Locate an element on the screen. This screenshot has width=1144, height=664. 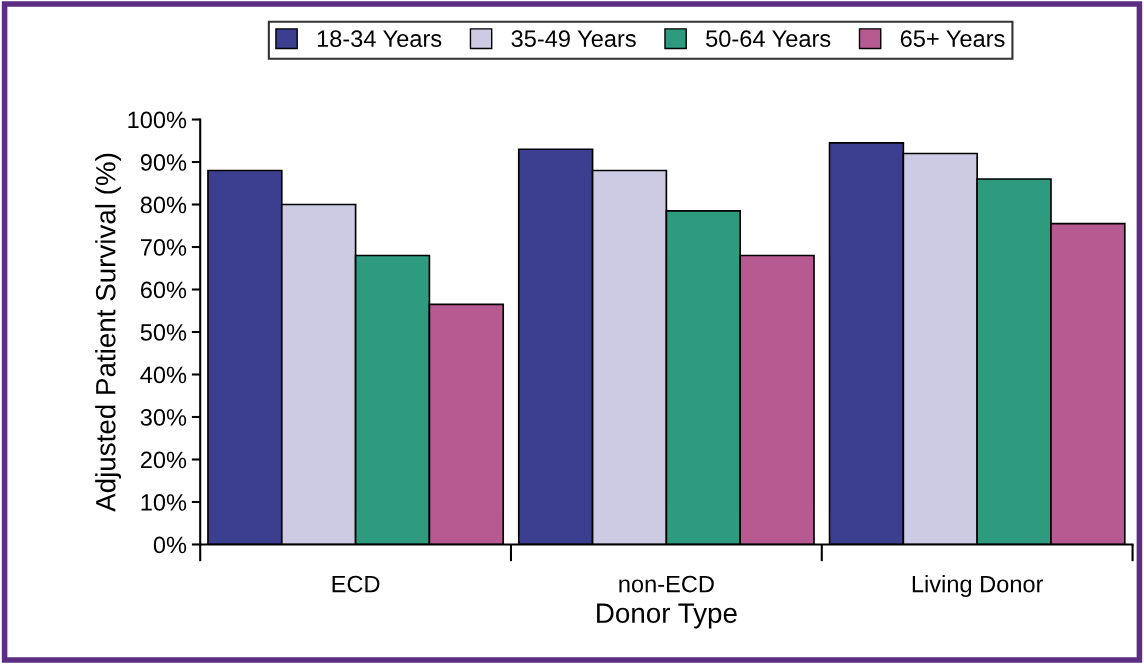
legend-label: 65+ Years is located at coordinates (952, 39).